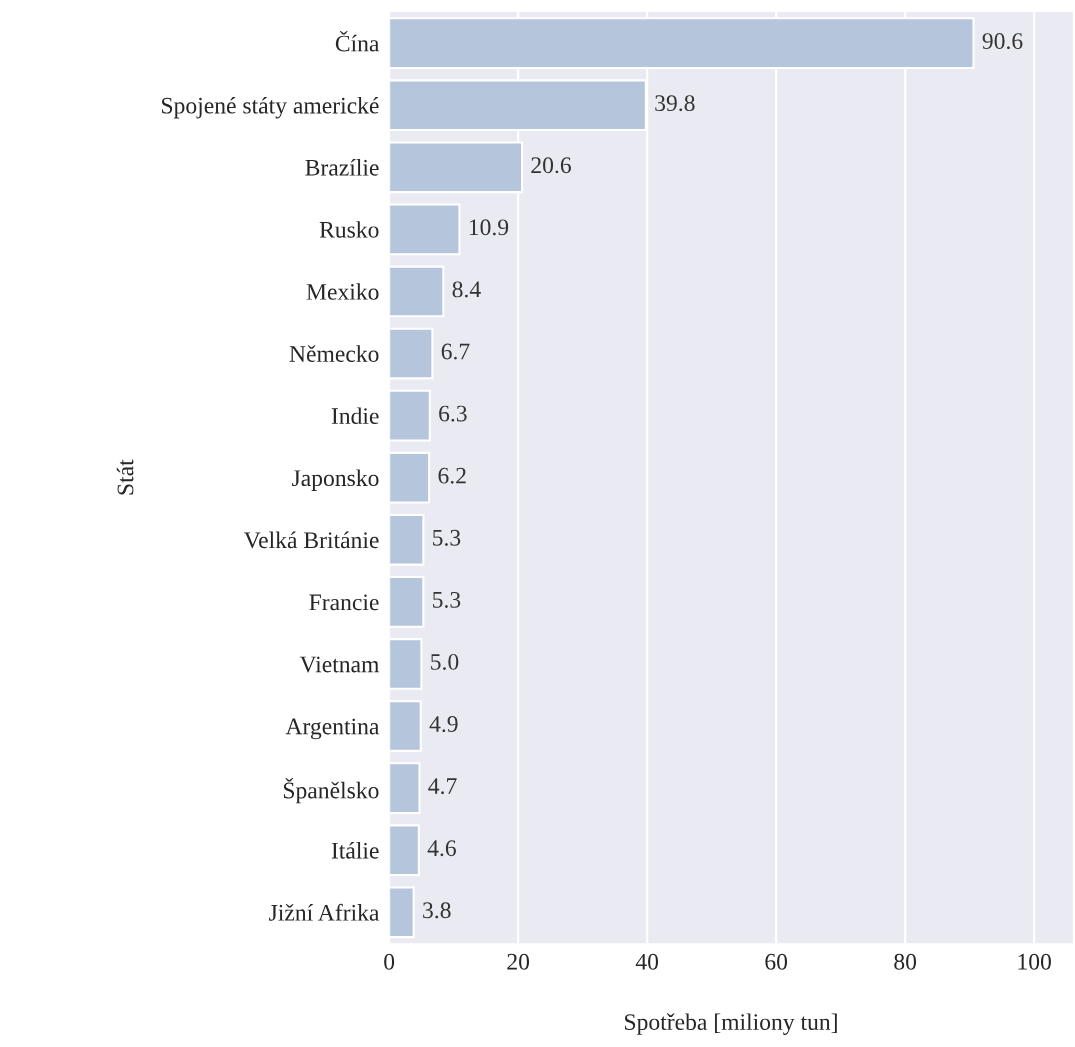 The image size is (1075, 1047). I want to click on x-tick-label: 60, so click(776, 961).